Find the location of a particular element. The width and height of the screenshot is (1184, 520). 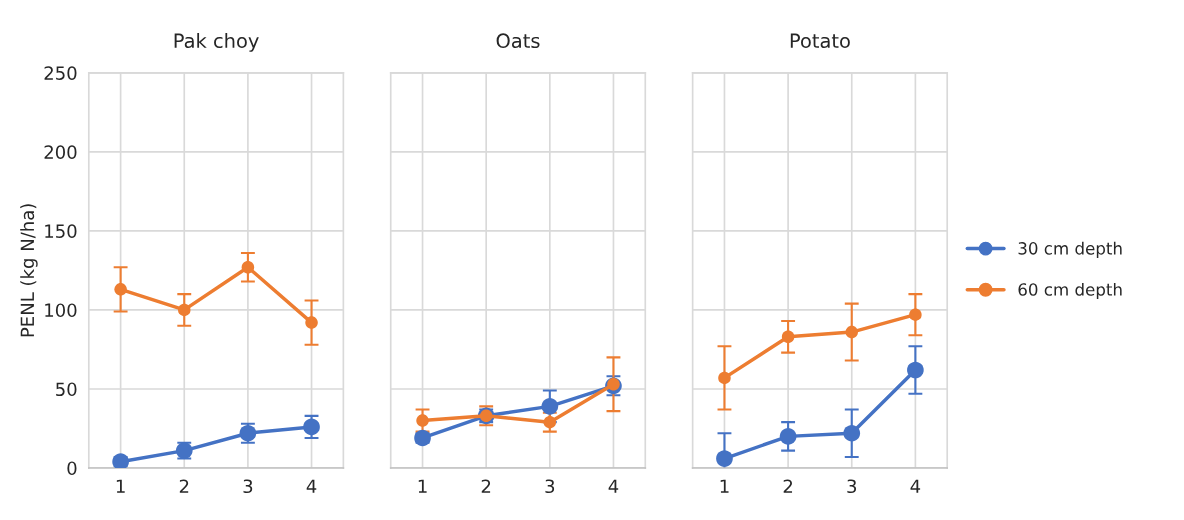

y-tick-label: 50 is located at coordinates (66, 389).